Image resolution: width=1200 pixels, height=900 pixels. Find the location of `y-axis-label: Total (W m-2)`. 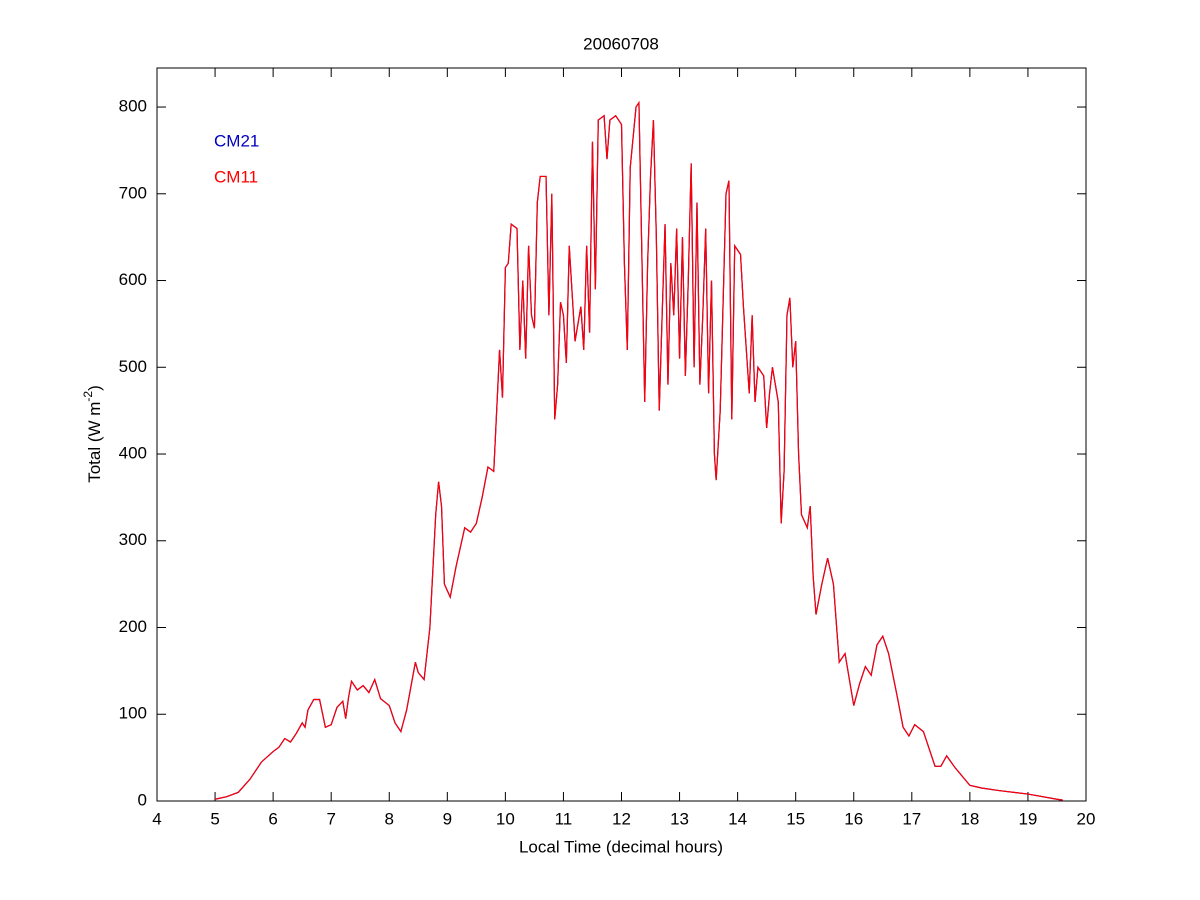

y-axis-label: Total (W m-2) is located at coordinates (92, 434).